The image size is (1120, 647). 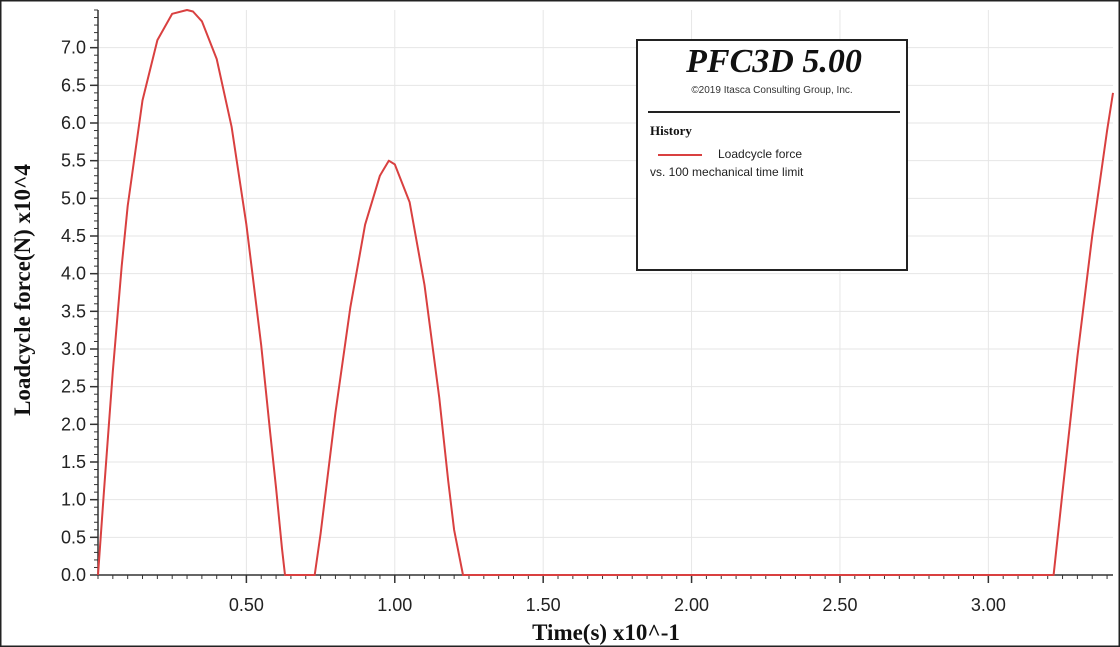 What do you see at coordinates (73, 500) in the screenshot?
I see `y-tick-label: 1.0` at bounding box center [73, 500].